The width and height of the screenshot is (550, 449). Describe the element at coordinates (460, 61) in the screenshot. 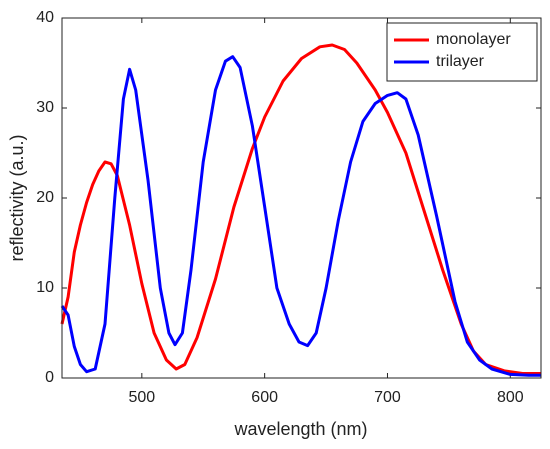

I see `legend-label: trilayer` at that location.